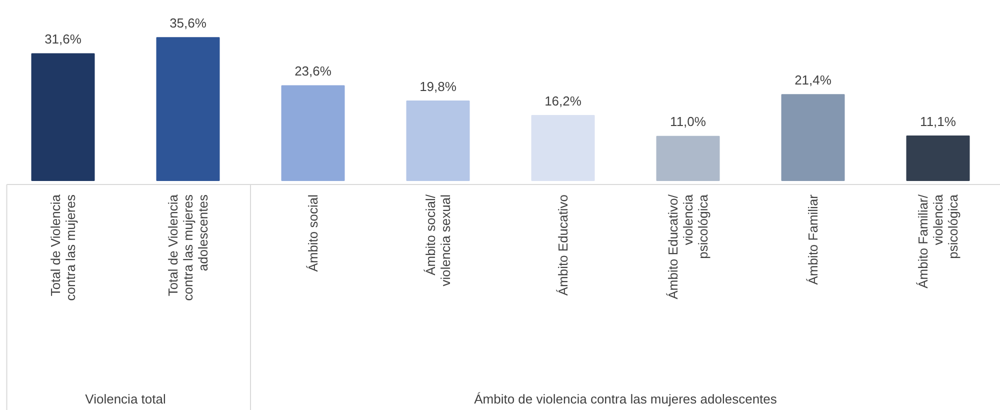  Describe the element at coordinates (938, 121) in the screenshot. I see `data-label: 11,1%` at that location.